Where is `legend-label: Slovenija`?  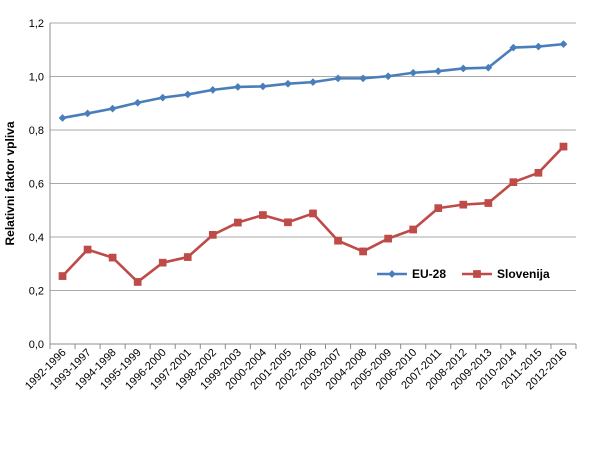
legend-label: Slovenija is located at coordinates (523, 274).